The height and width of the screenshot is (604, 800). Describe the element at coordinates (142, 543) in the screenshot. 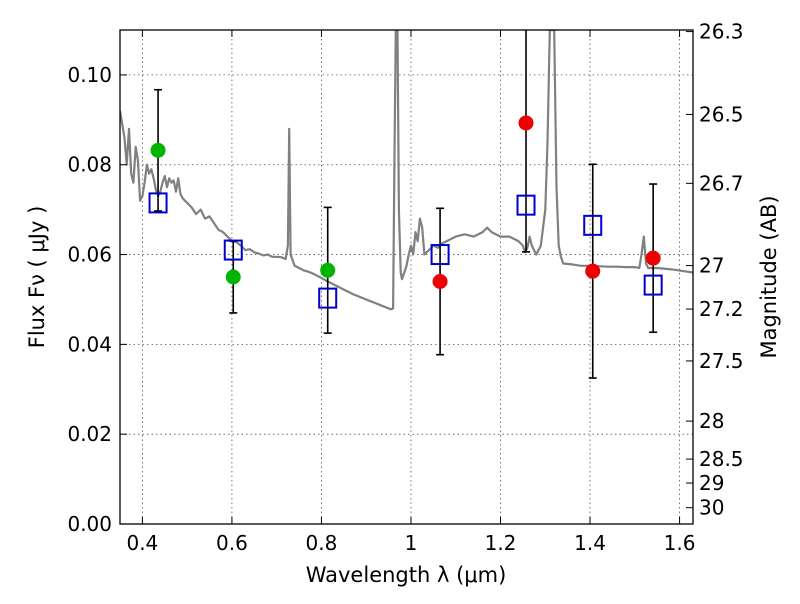

I see `x-tick-label: 0.4` at that location.